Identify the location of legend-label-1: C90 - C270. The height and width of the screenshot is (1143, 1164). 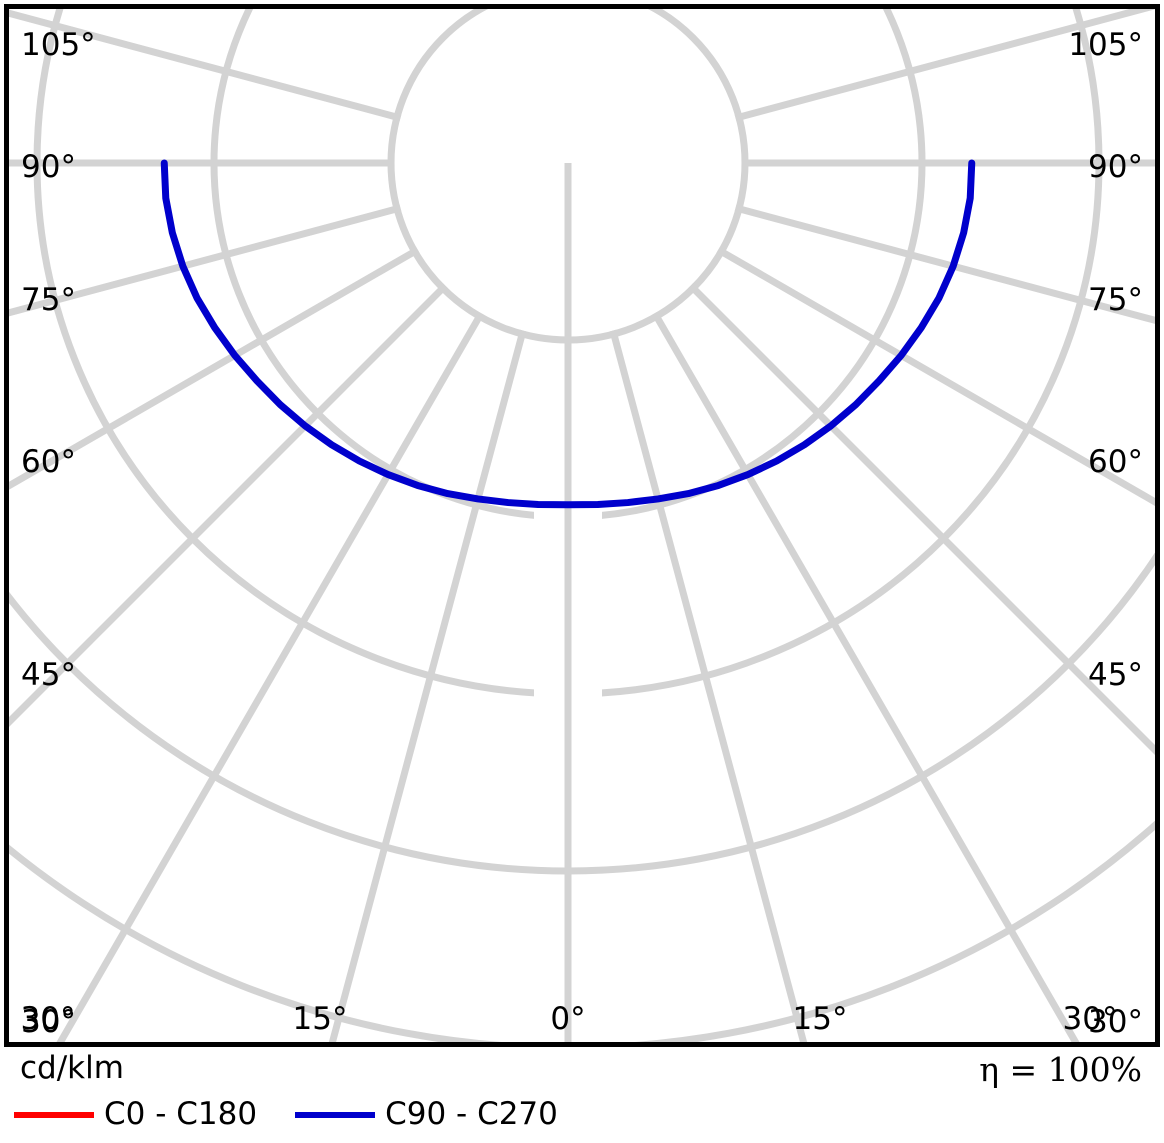
(471, 1114).